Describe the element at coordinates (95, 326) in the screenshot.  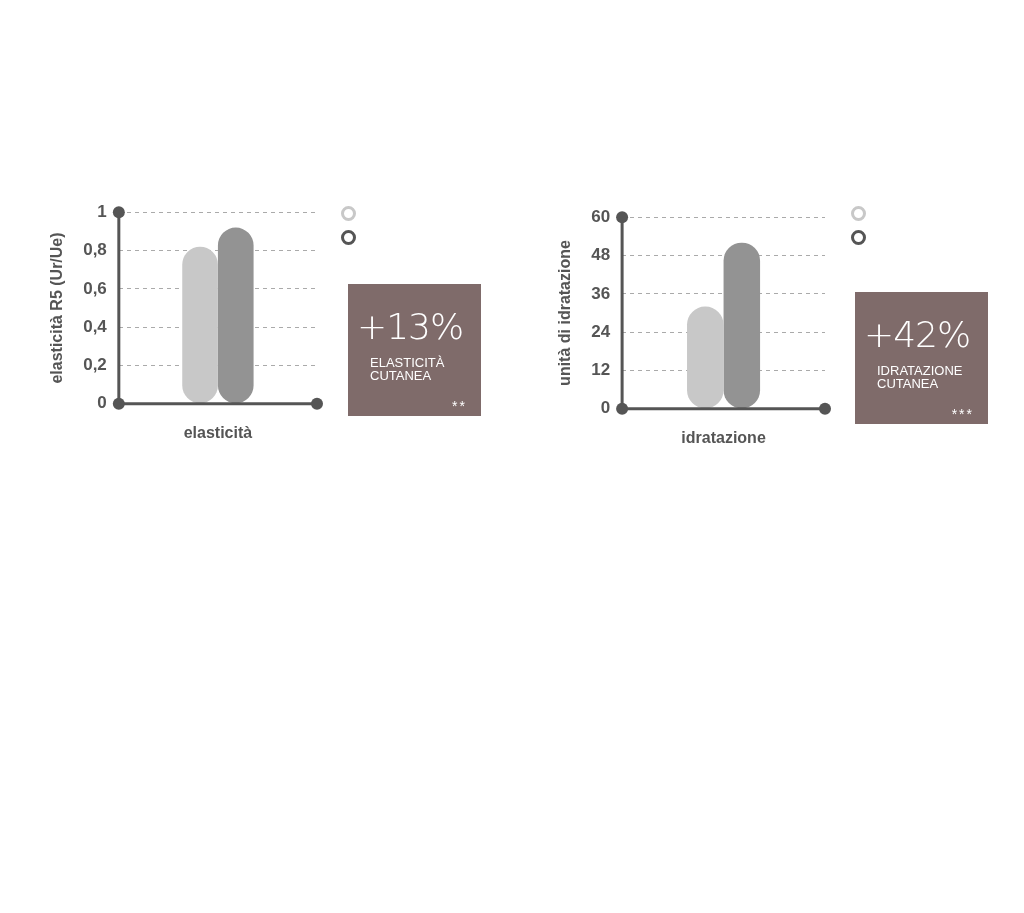
I see `y-tick-label: 0,4` at that location.